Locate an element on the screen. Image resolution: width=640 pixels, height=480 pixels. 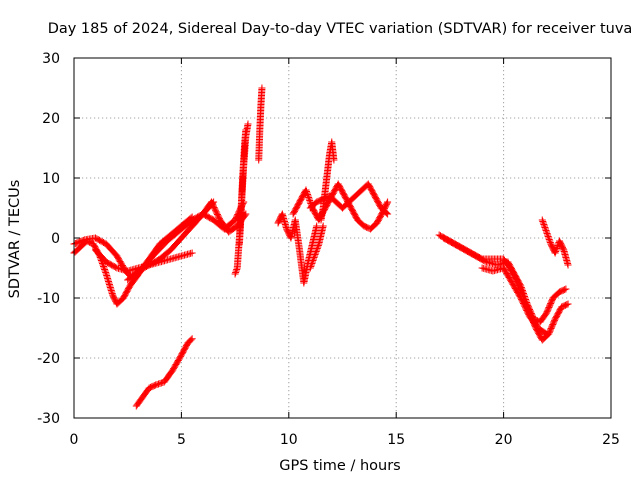
y-tick-label: 30 is located at coordinates (51, 59).